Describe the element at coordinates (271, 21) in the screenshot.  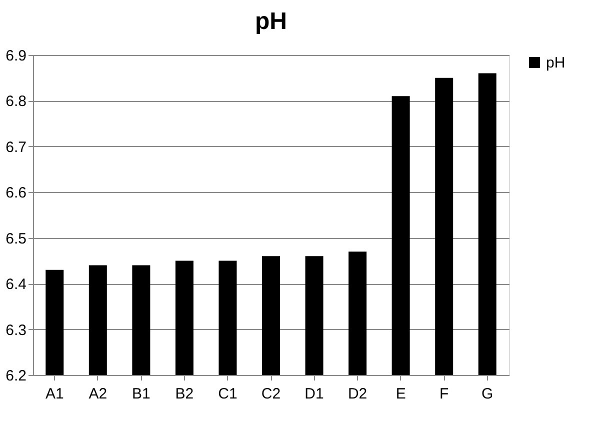
I see `chart-title: pH` at that location.